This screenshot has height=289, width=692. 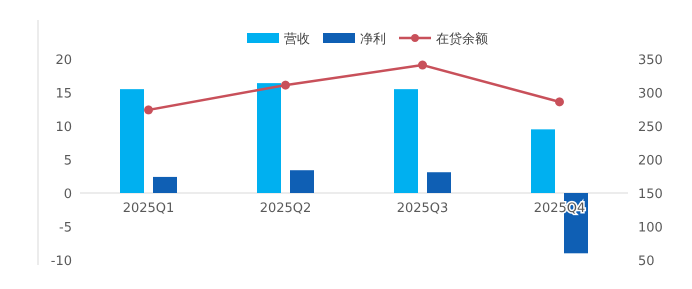 What do you see at coordinates (650, 94) in the screenshot?
I see `y2-tick-label: 300` at bounding box center [650, 94].